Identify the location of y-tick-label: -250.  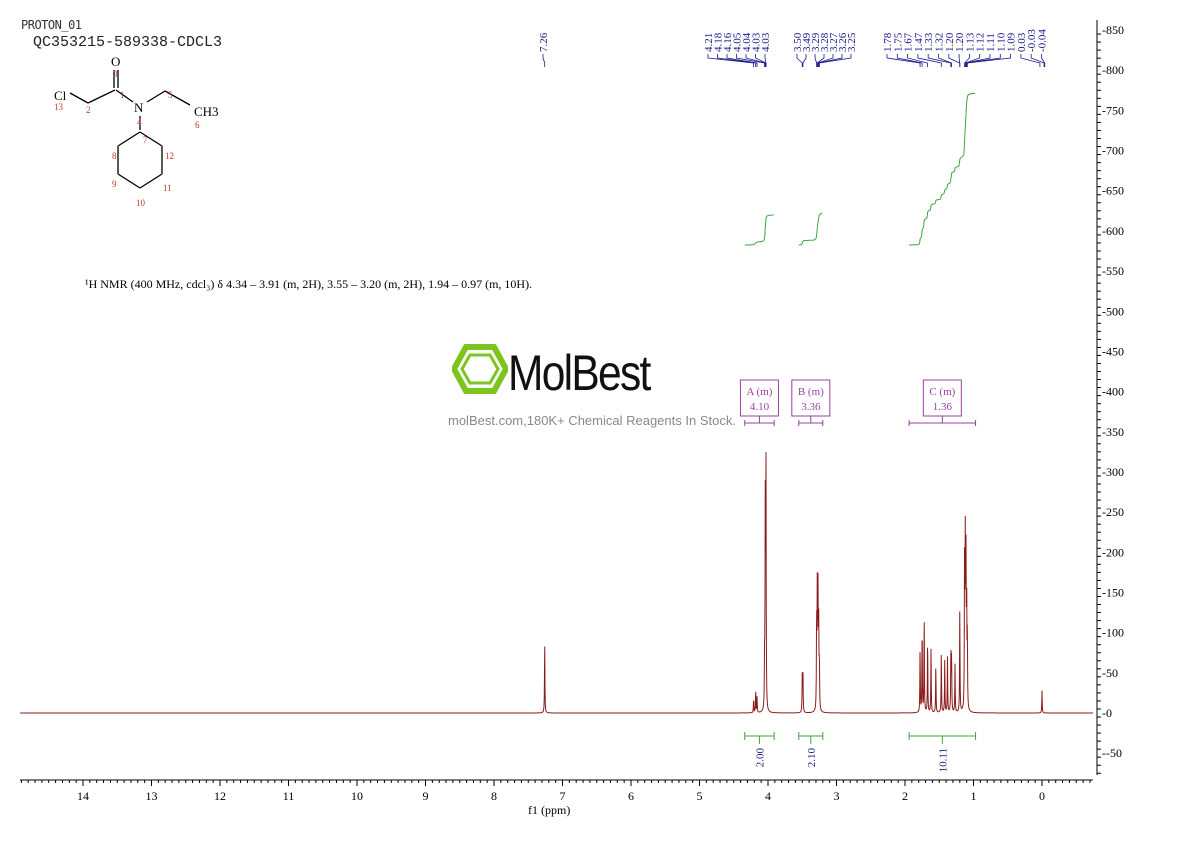
(1113, 512).